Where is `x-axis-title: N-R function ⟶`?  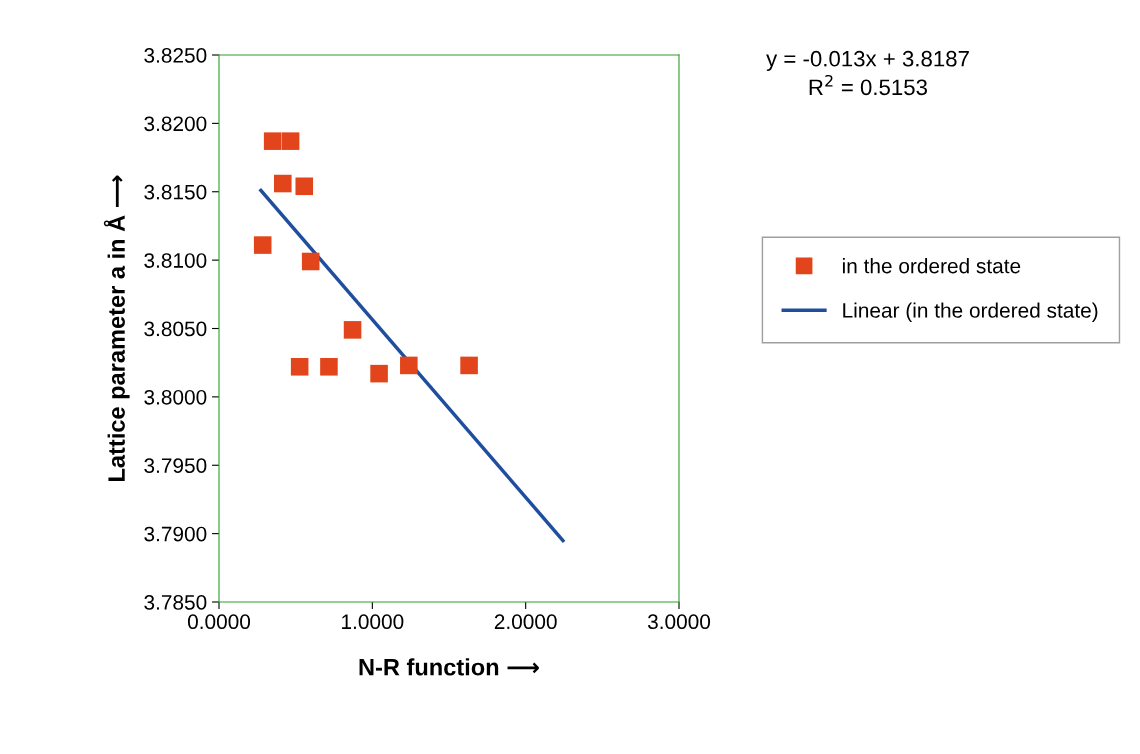
x-axis-title: N-R function ⟶ is located at coordinates (449, 667).